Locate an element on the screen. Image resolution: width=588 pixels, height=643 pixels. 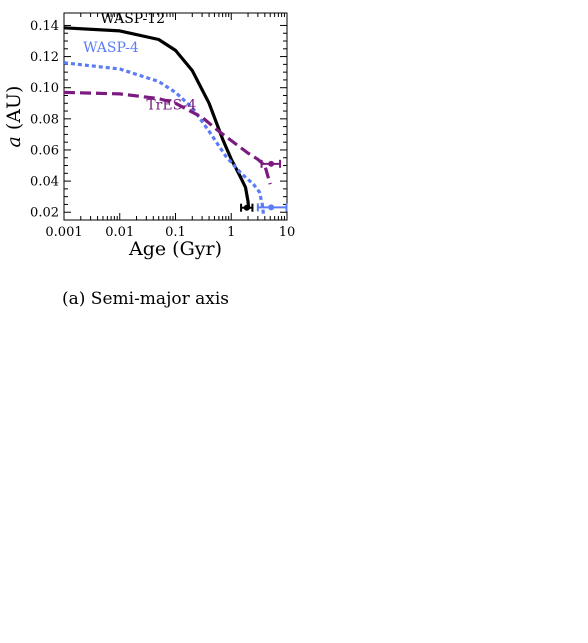
y-tick-label: 0.0 is located at coordinates (351, 221).